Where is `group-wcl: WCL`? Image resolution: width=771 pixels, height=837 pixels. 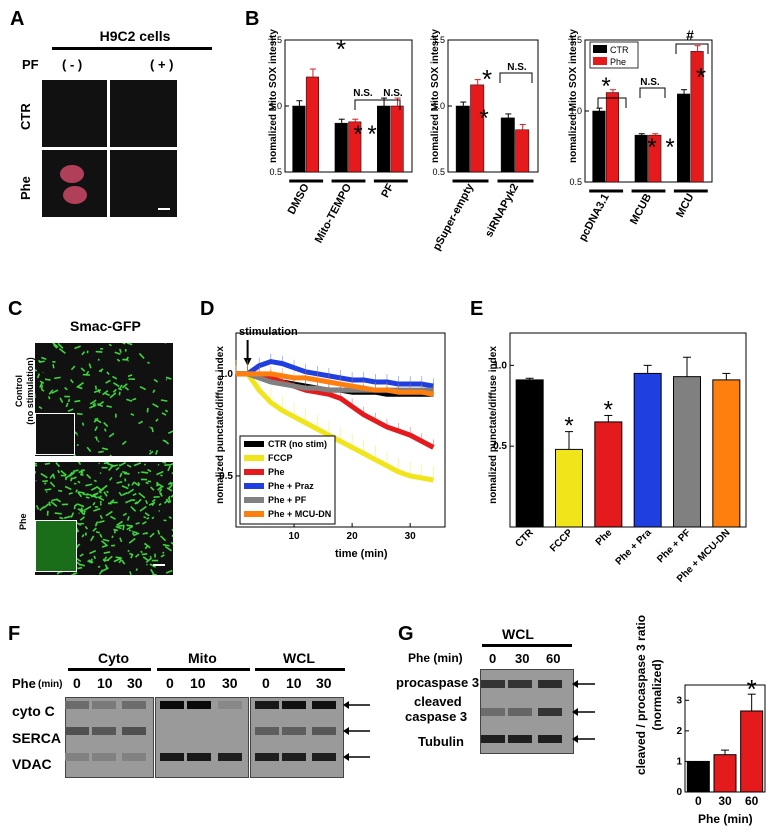 group-wcl: WCL is located at coordinates (518, 634).